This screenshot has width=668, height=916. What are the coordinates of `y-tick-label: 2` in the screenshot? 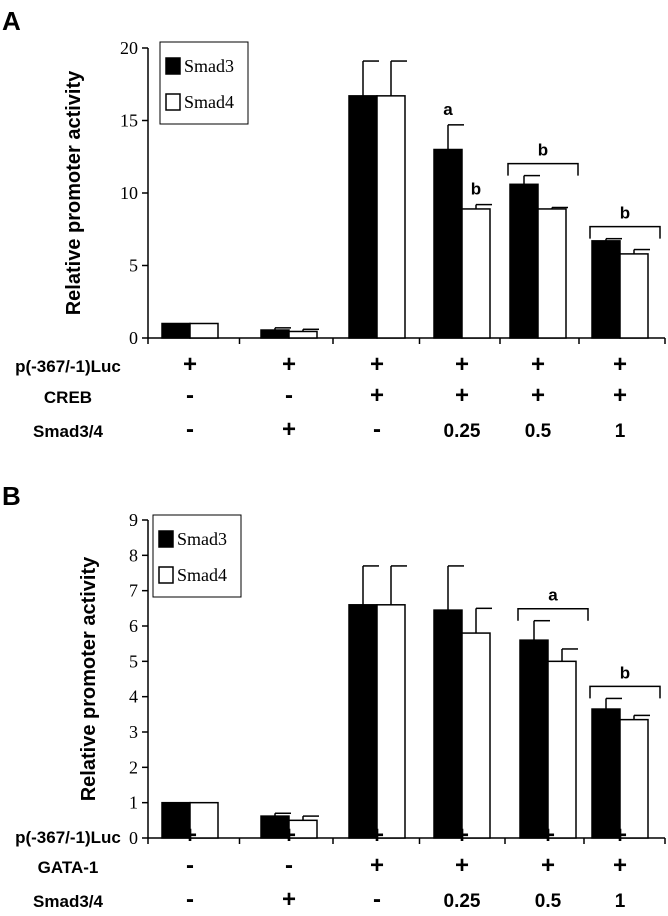 It's located at (133, 767).